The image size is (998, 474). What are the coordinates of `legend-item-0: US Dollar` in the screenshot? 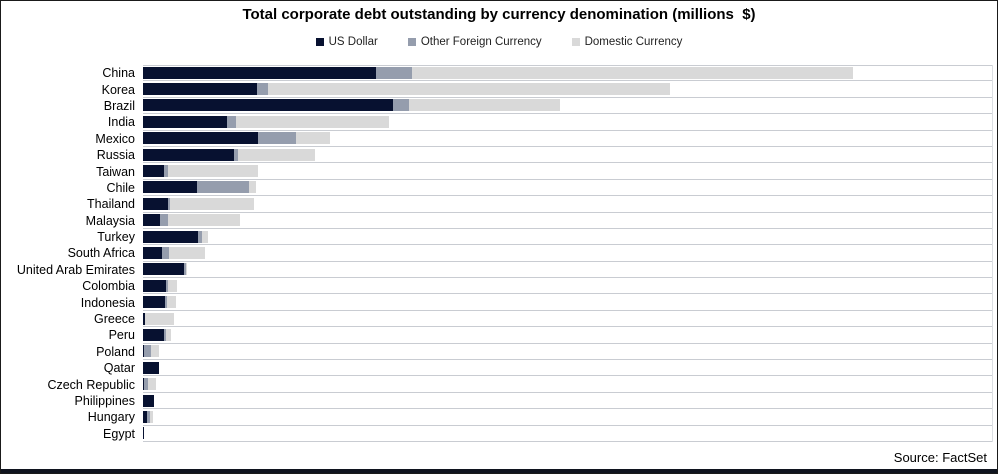 It's located at (346, 42).